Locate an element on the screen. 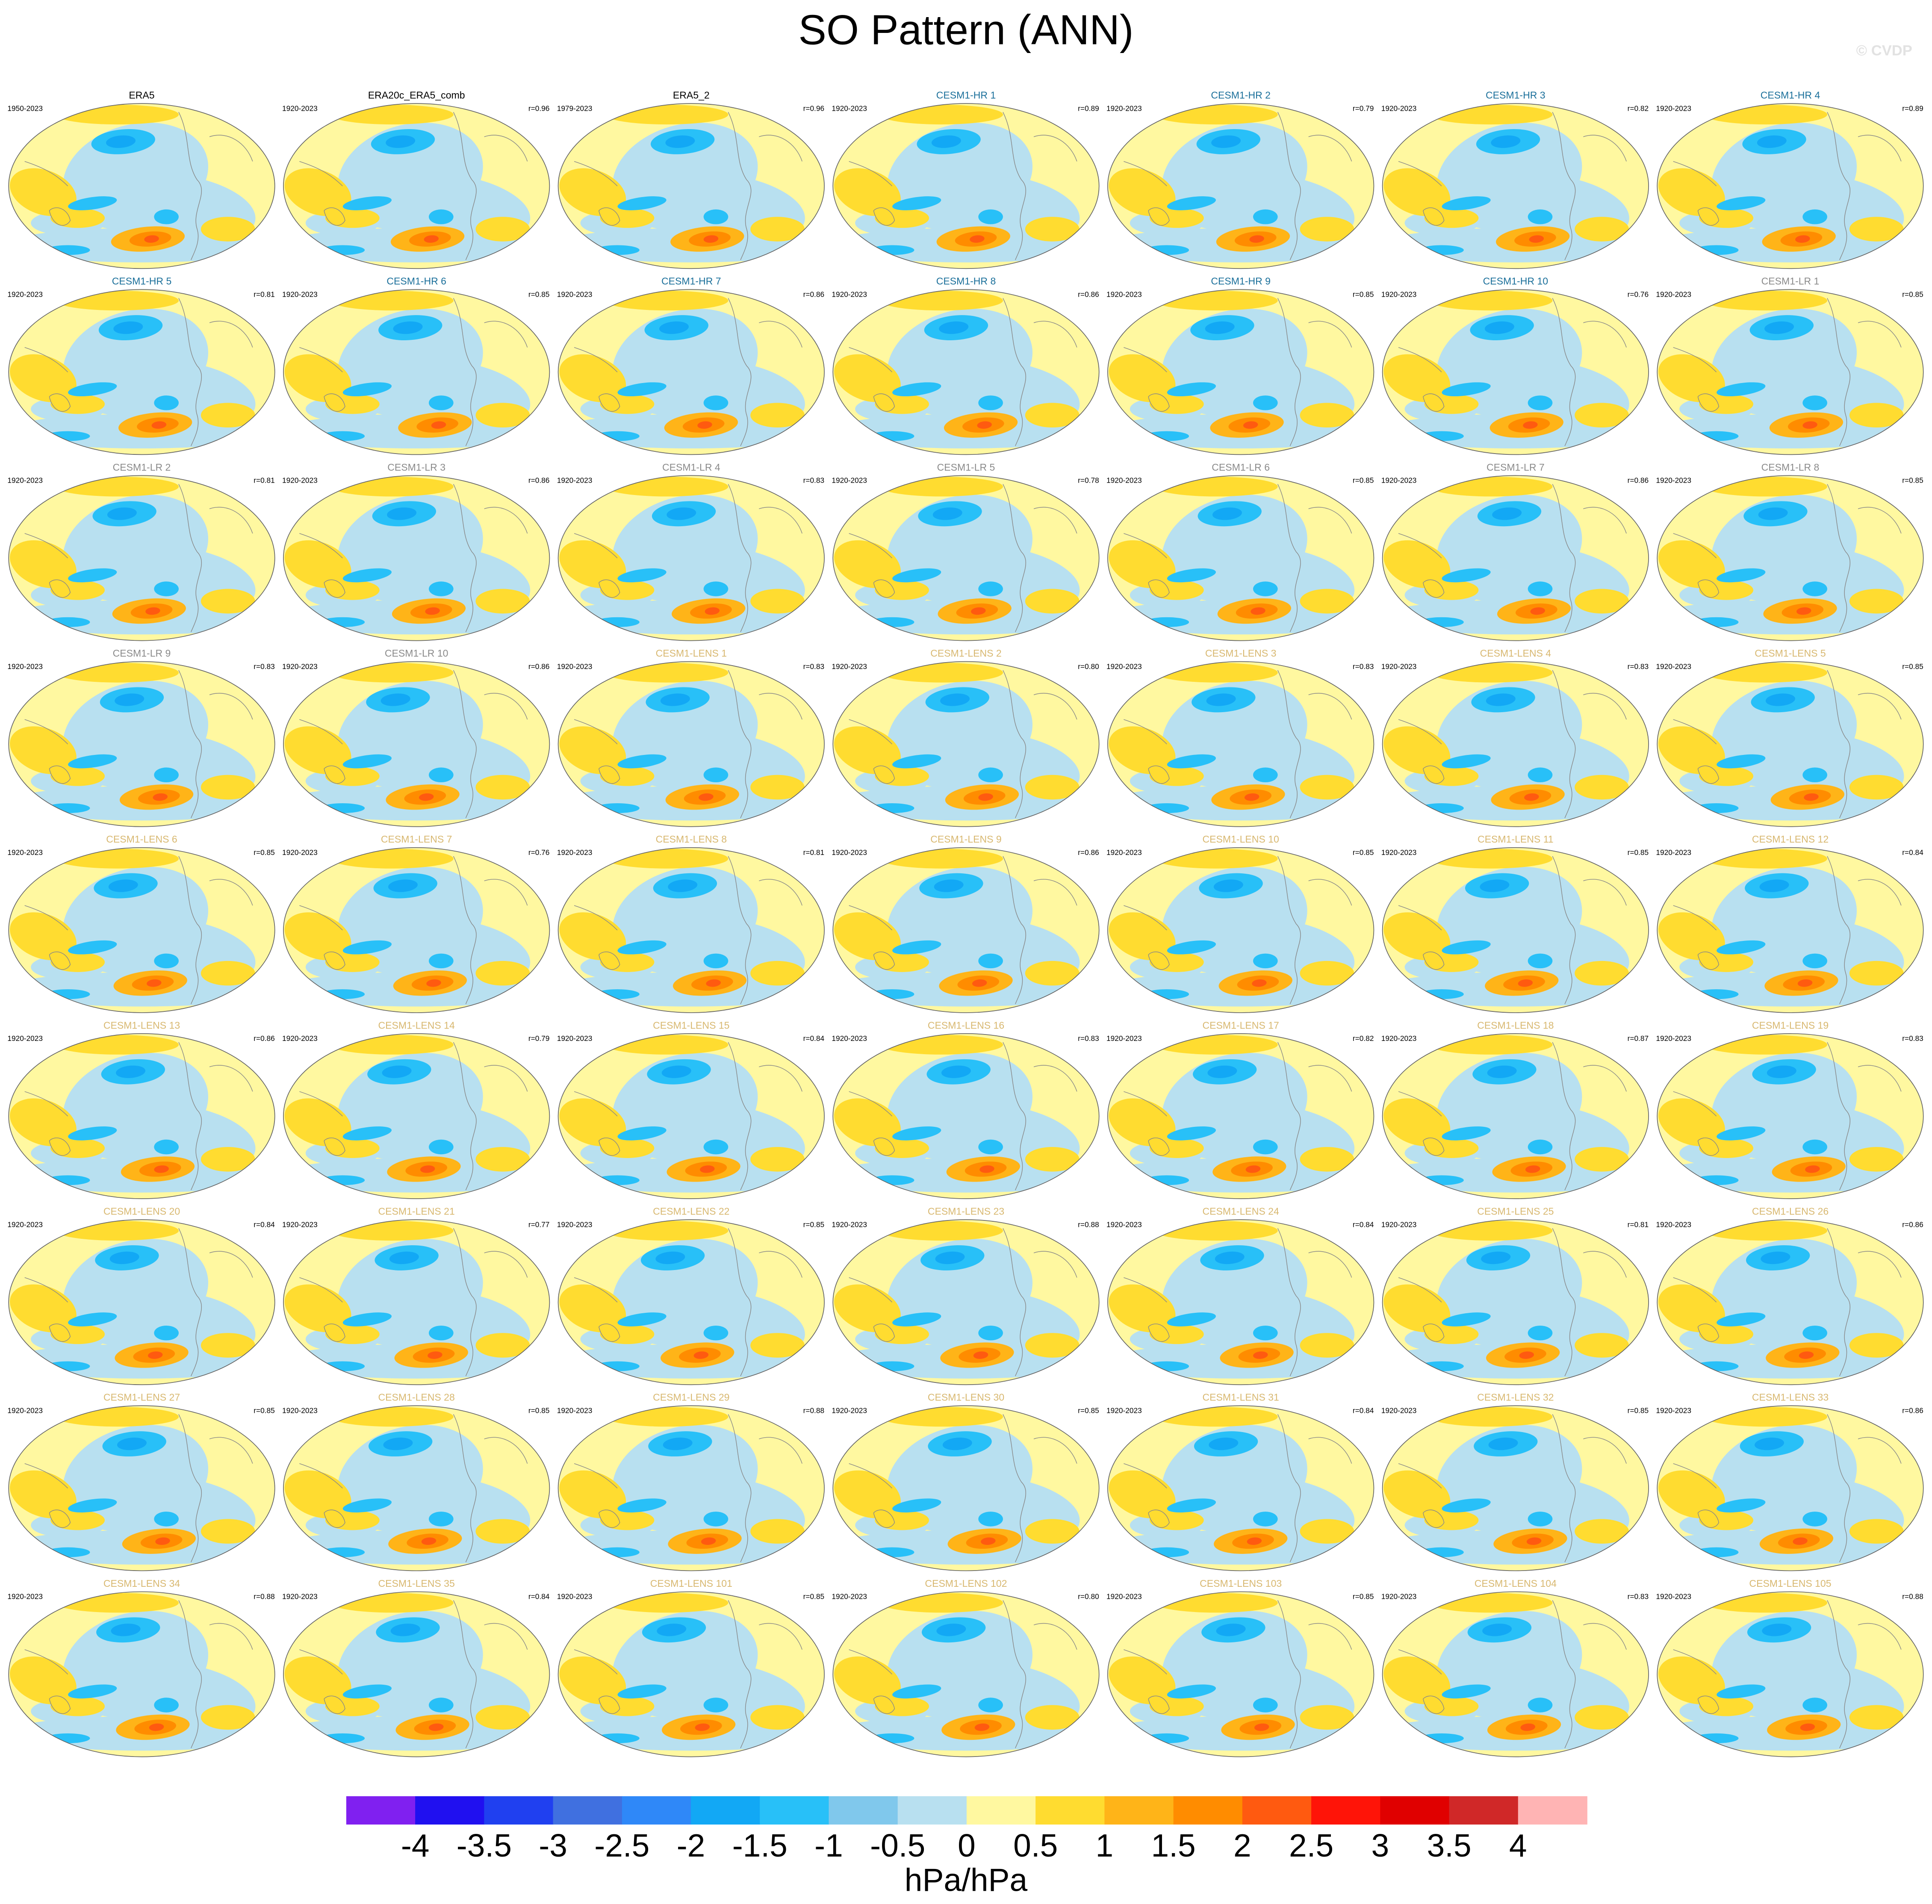 The width and height of the screenshot is (1932, 1904). panel-correlation: r=0.88 is located at coordinates (1913, 1596).